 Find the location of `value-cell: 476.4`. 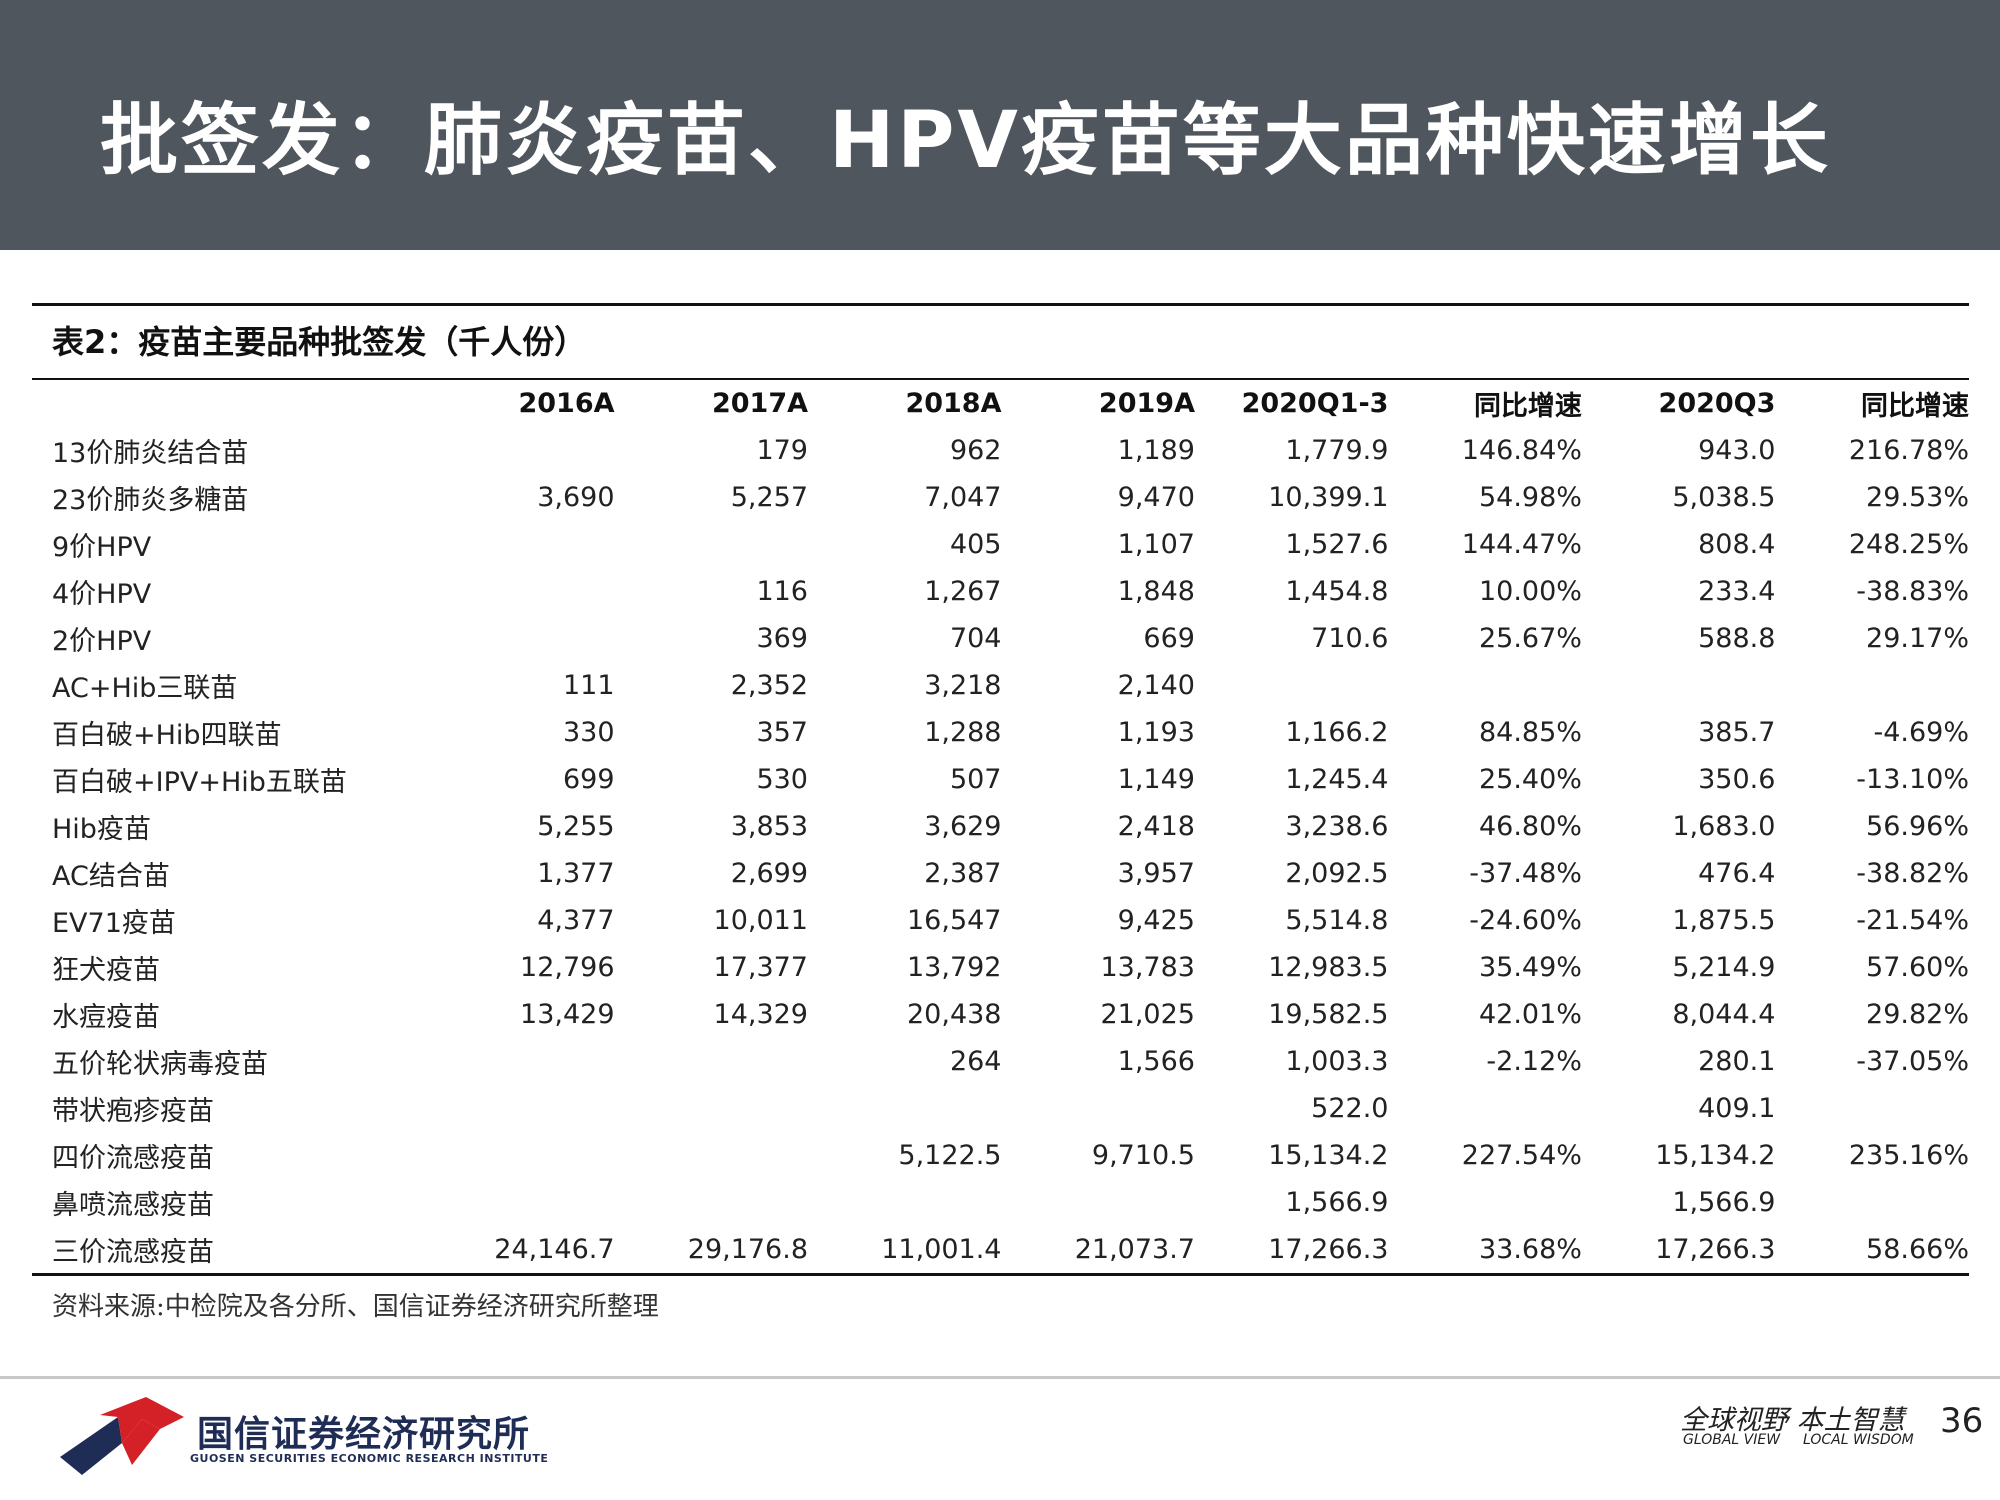

value-cell: 476.4 is located at coordinates (1737, 873).